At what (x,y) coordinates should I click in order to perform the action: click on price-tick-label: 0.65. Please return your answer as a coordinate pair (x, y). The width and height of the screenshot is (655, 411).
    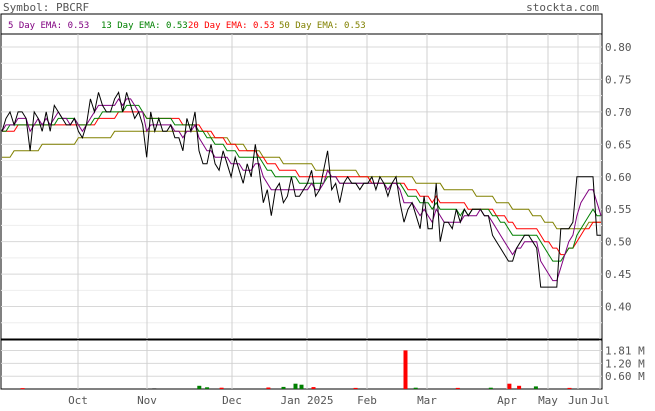
    Looking at the image, I should click on (618, 144).